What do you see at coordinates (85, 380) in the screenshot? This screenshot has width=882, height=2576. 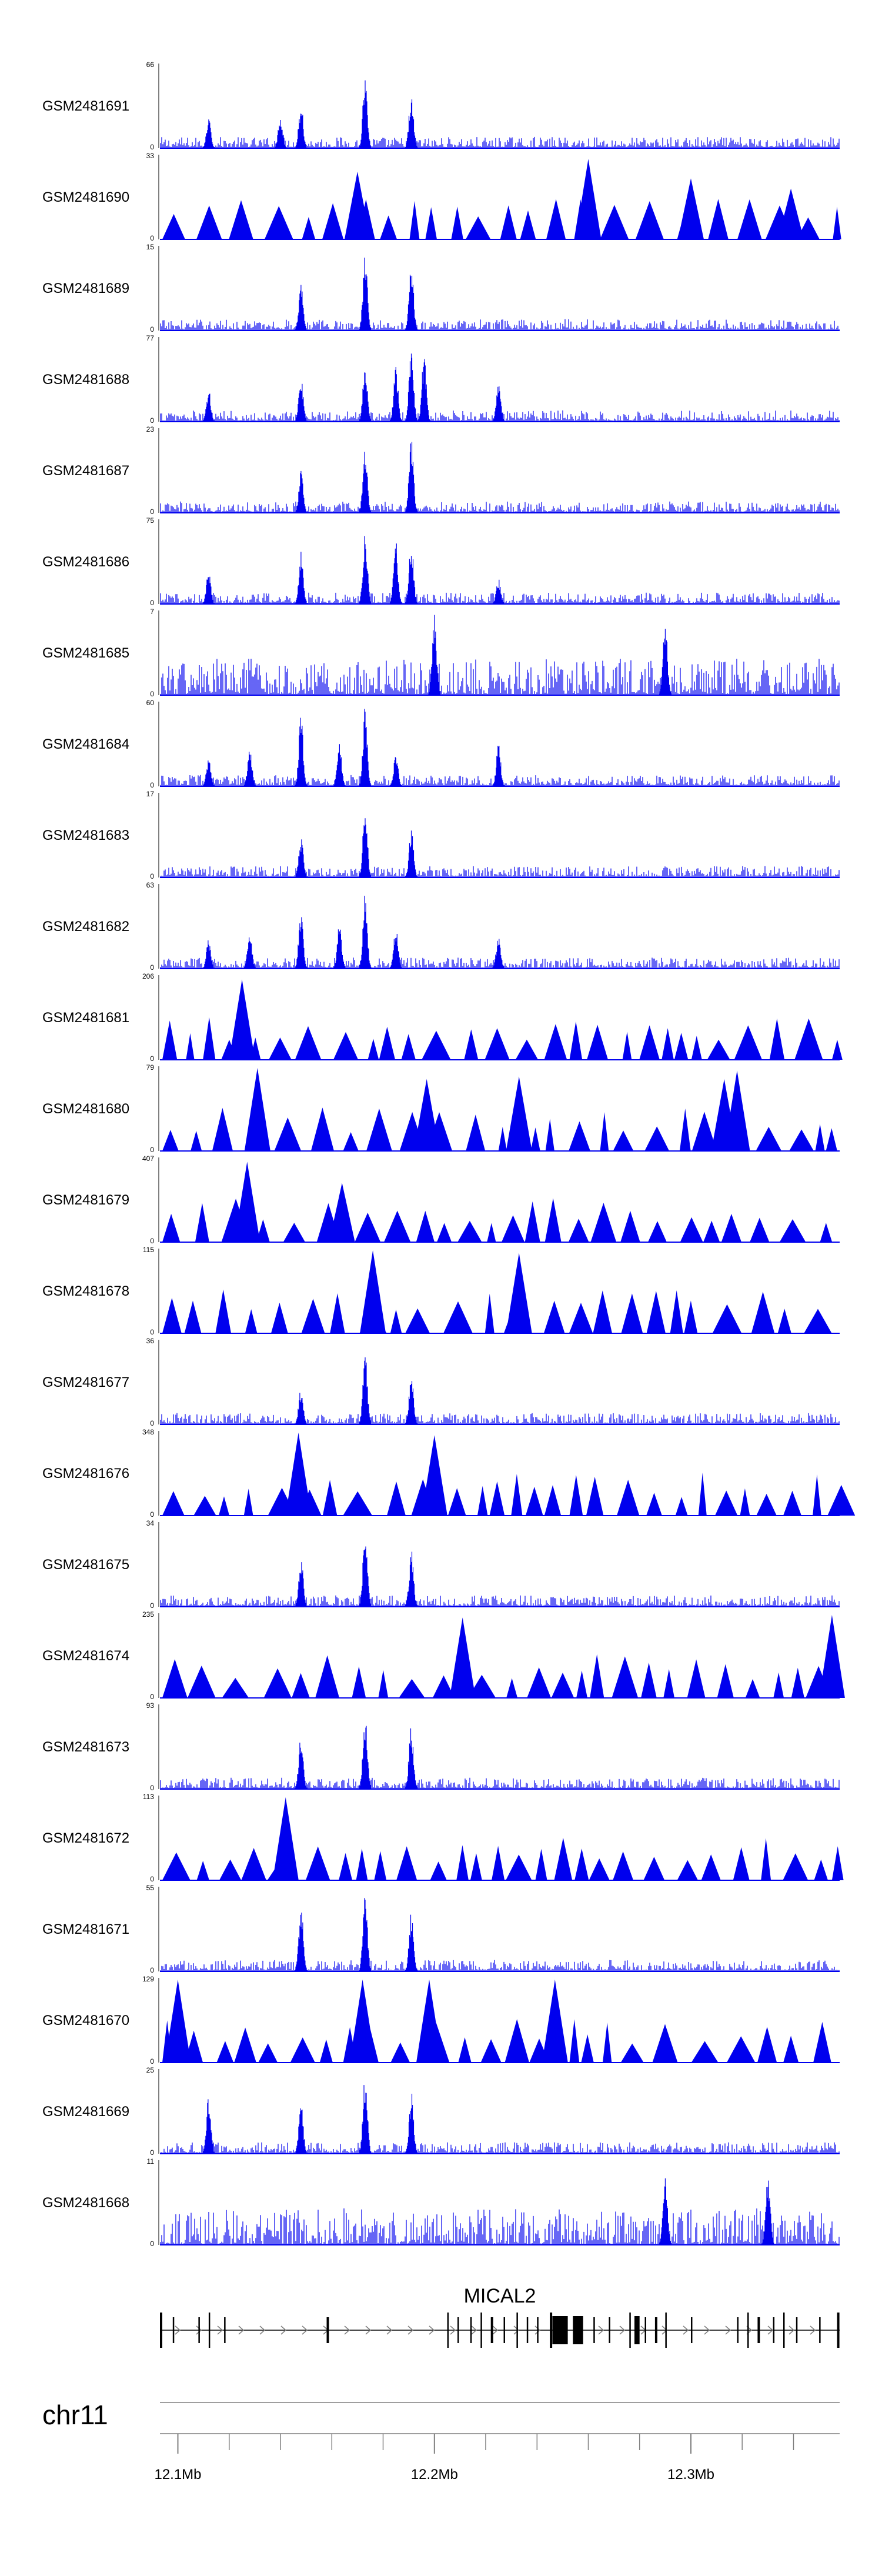 I see `track-label: GSM2481688` at bounding box center [85, 380].